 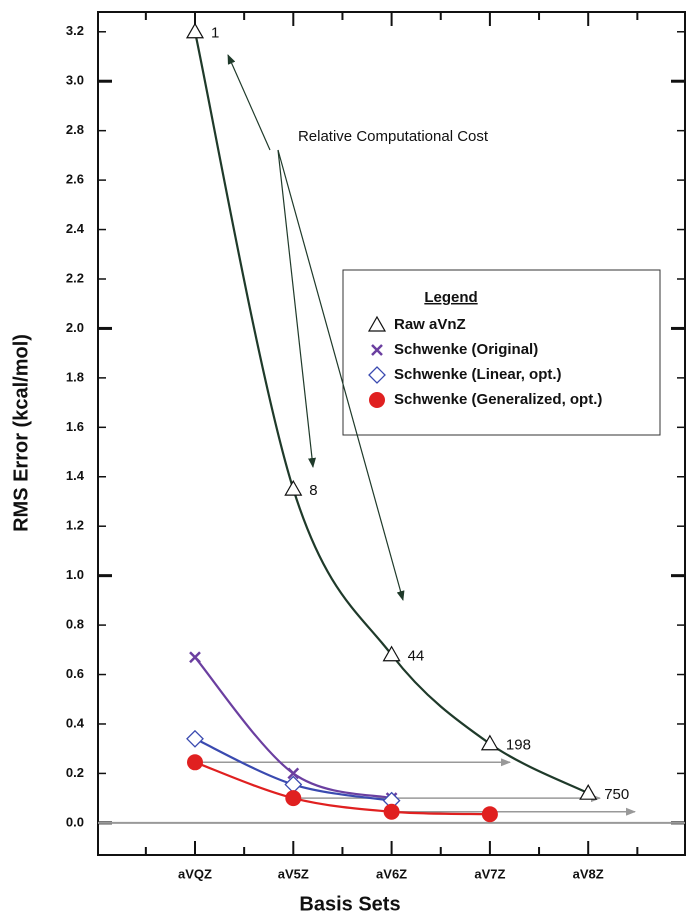 What do you see at coordinates (75, 772) in the screenshot?
I see `y-tick-label: 0.2` at bounding box center [75, 772].